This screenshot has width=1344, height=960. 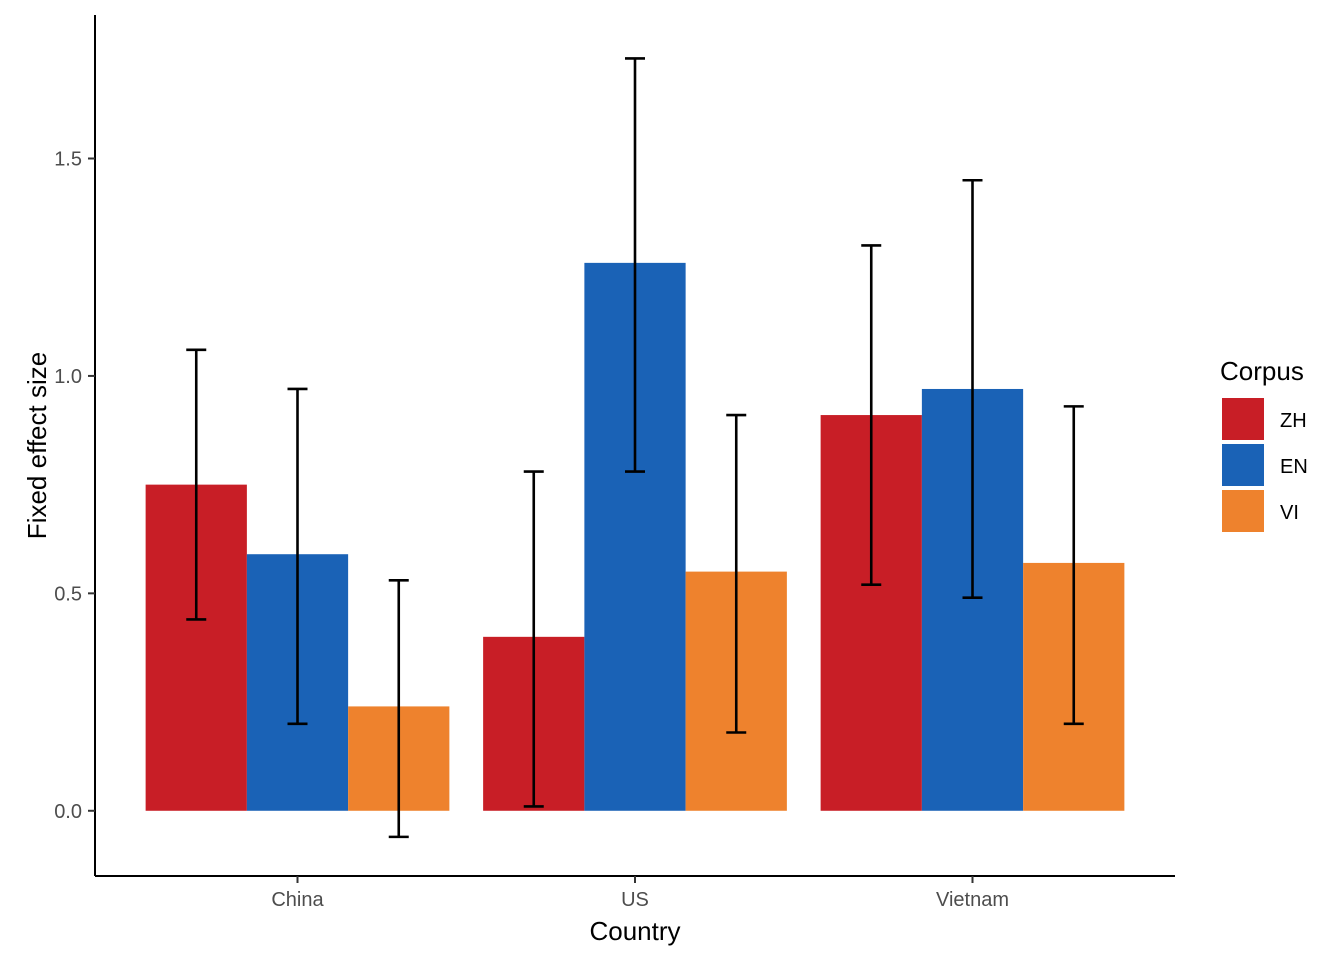 What do you see at coordinates (1073, 565) in the screenshot?
I see `errorbar-vi-vietnam` at bounding box center [1073, 565].